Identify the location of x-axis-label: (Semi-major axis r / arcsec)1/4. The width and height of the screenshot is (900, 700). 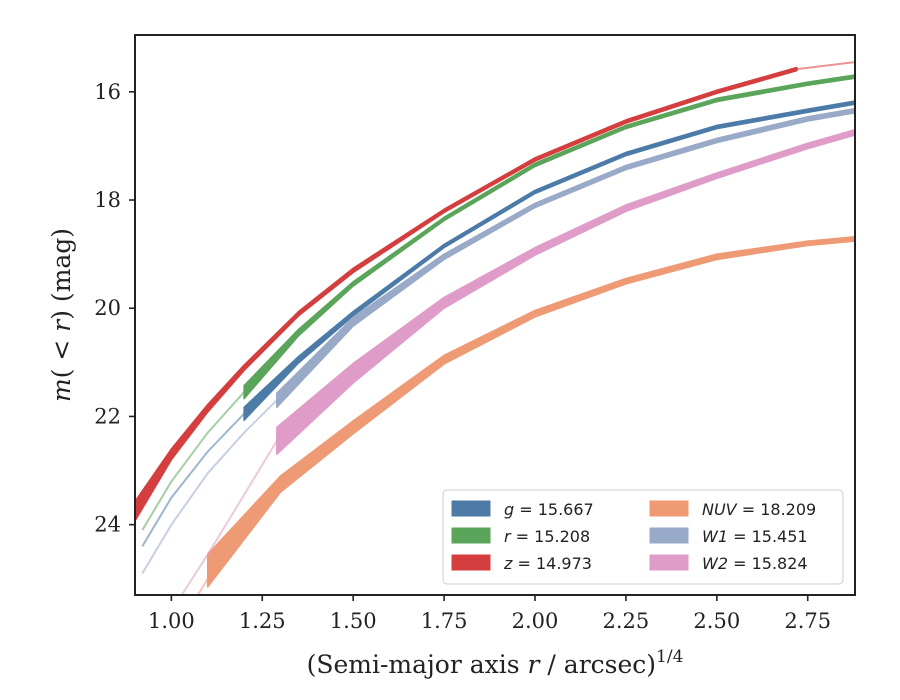
(495, 663).